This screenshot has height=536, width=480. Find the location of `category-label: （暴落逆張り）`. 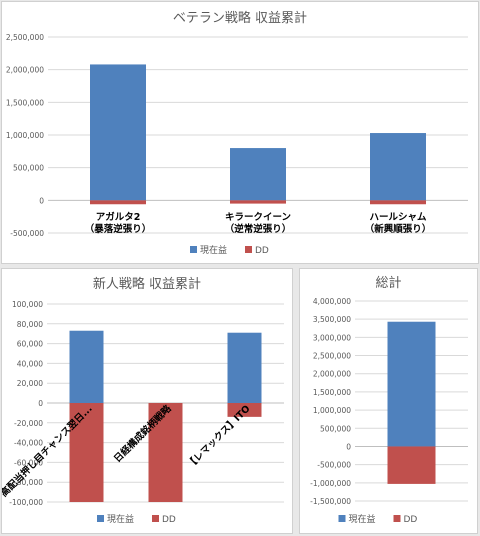

category-label: （暴落逆張り） is located at coordinates (118, 229).